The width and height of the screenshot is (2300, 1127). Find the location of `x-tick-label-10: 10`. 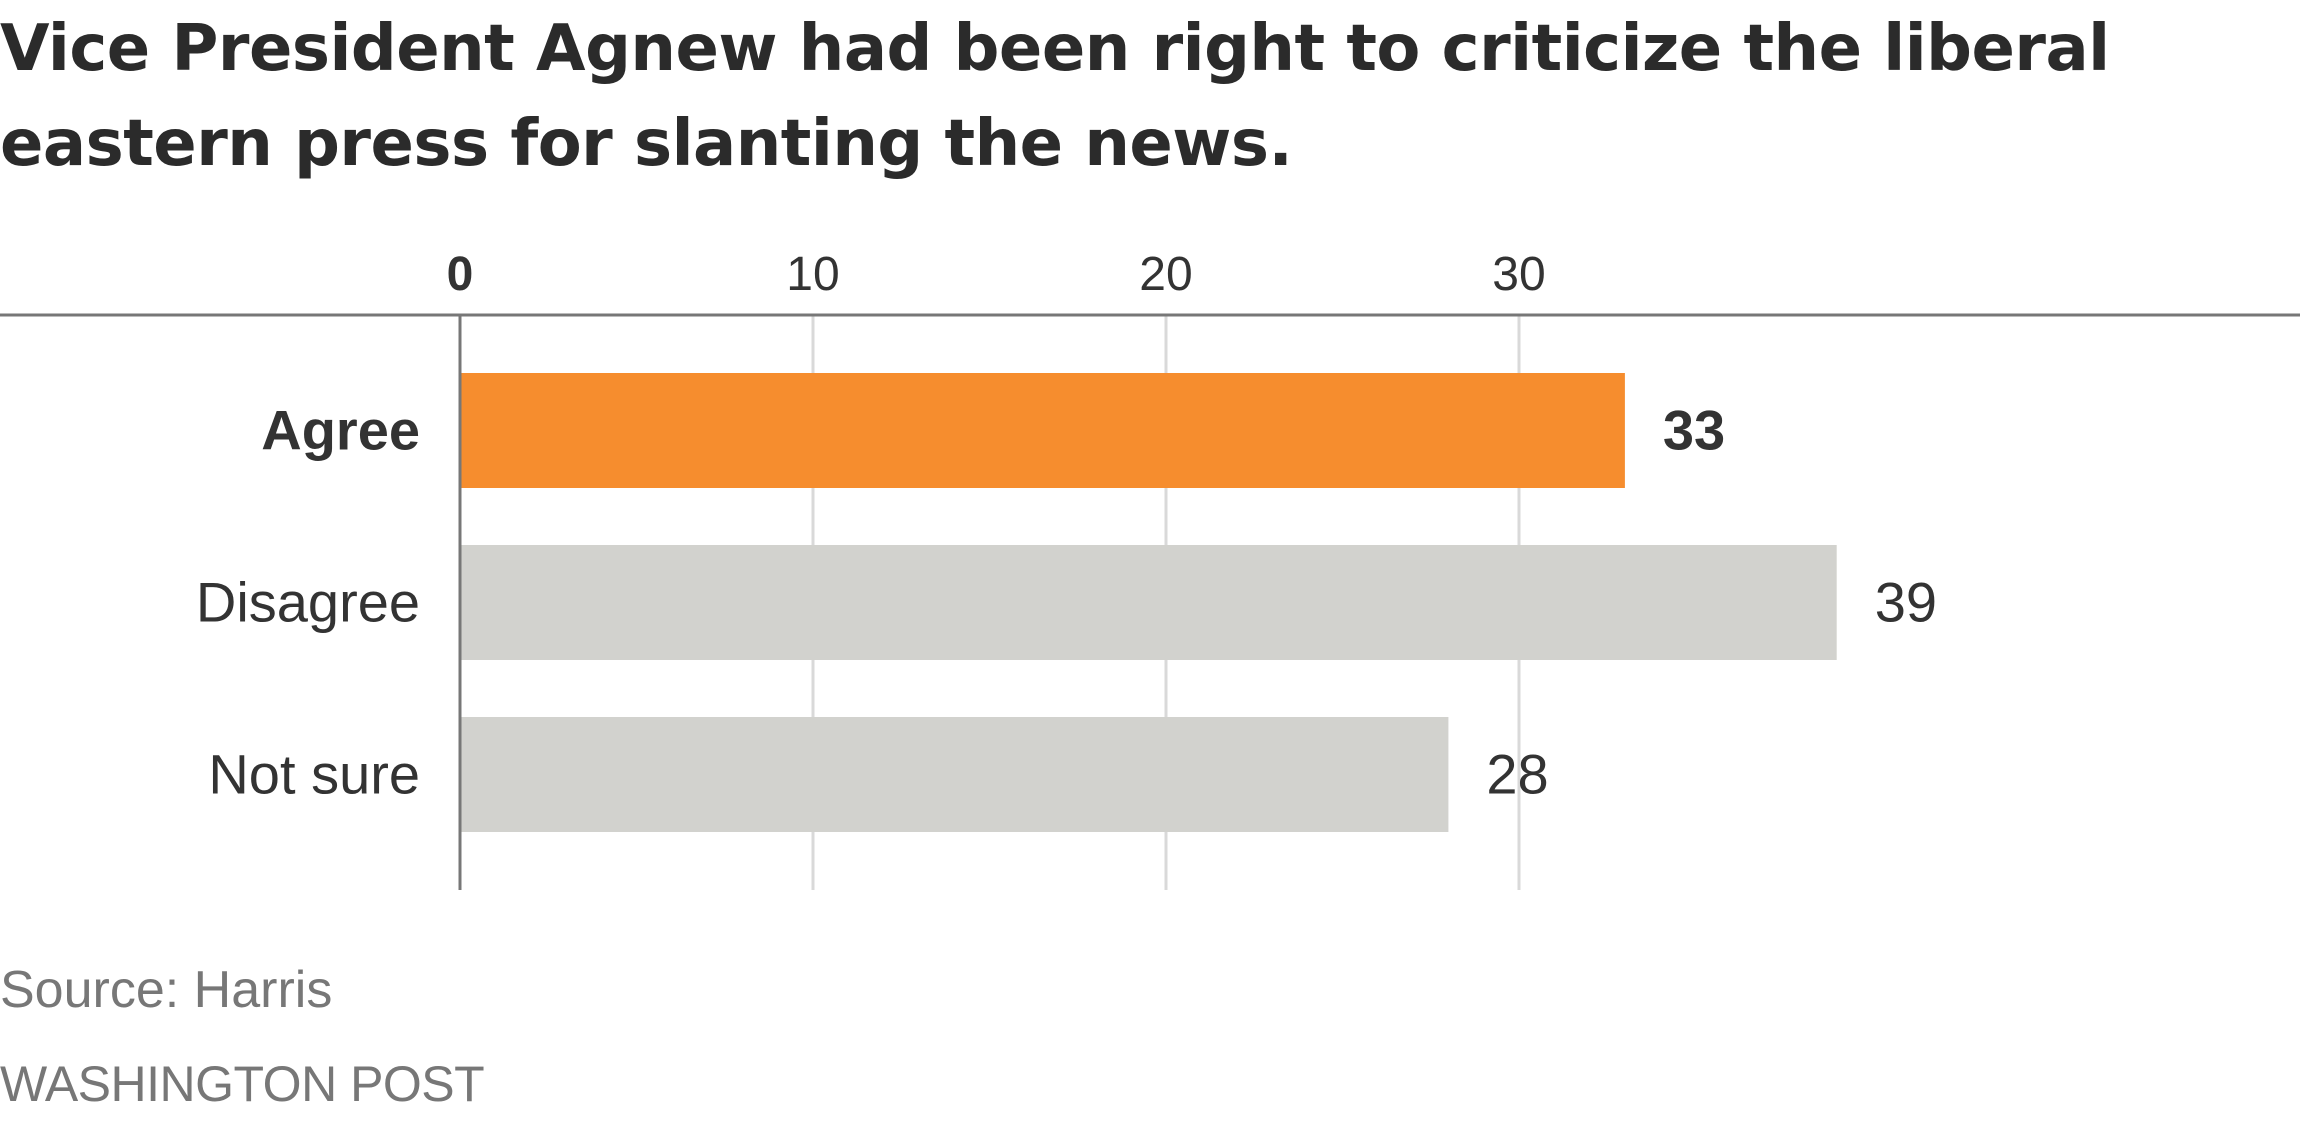

x-tick-label-10: 10 is located at coordinates (812, 274).